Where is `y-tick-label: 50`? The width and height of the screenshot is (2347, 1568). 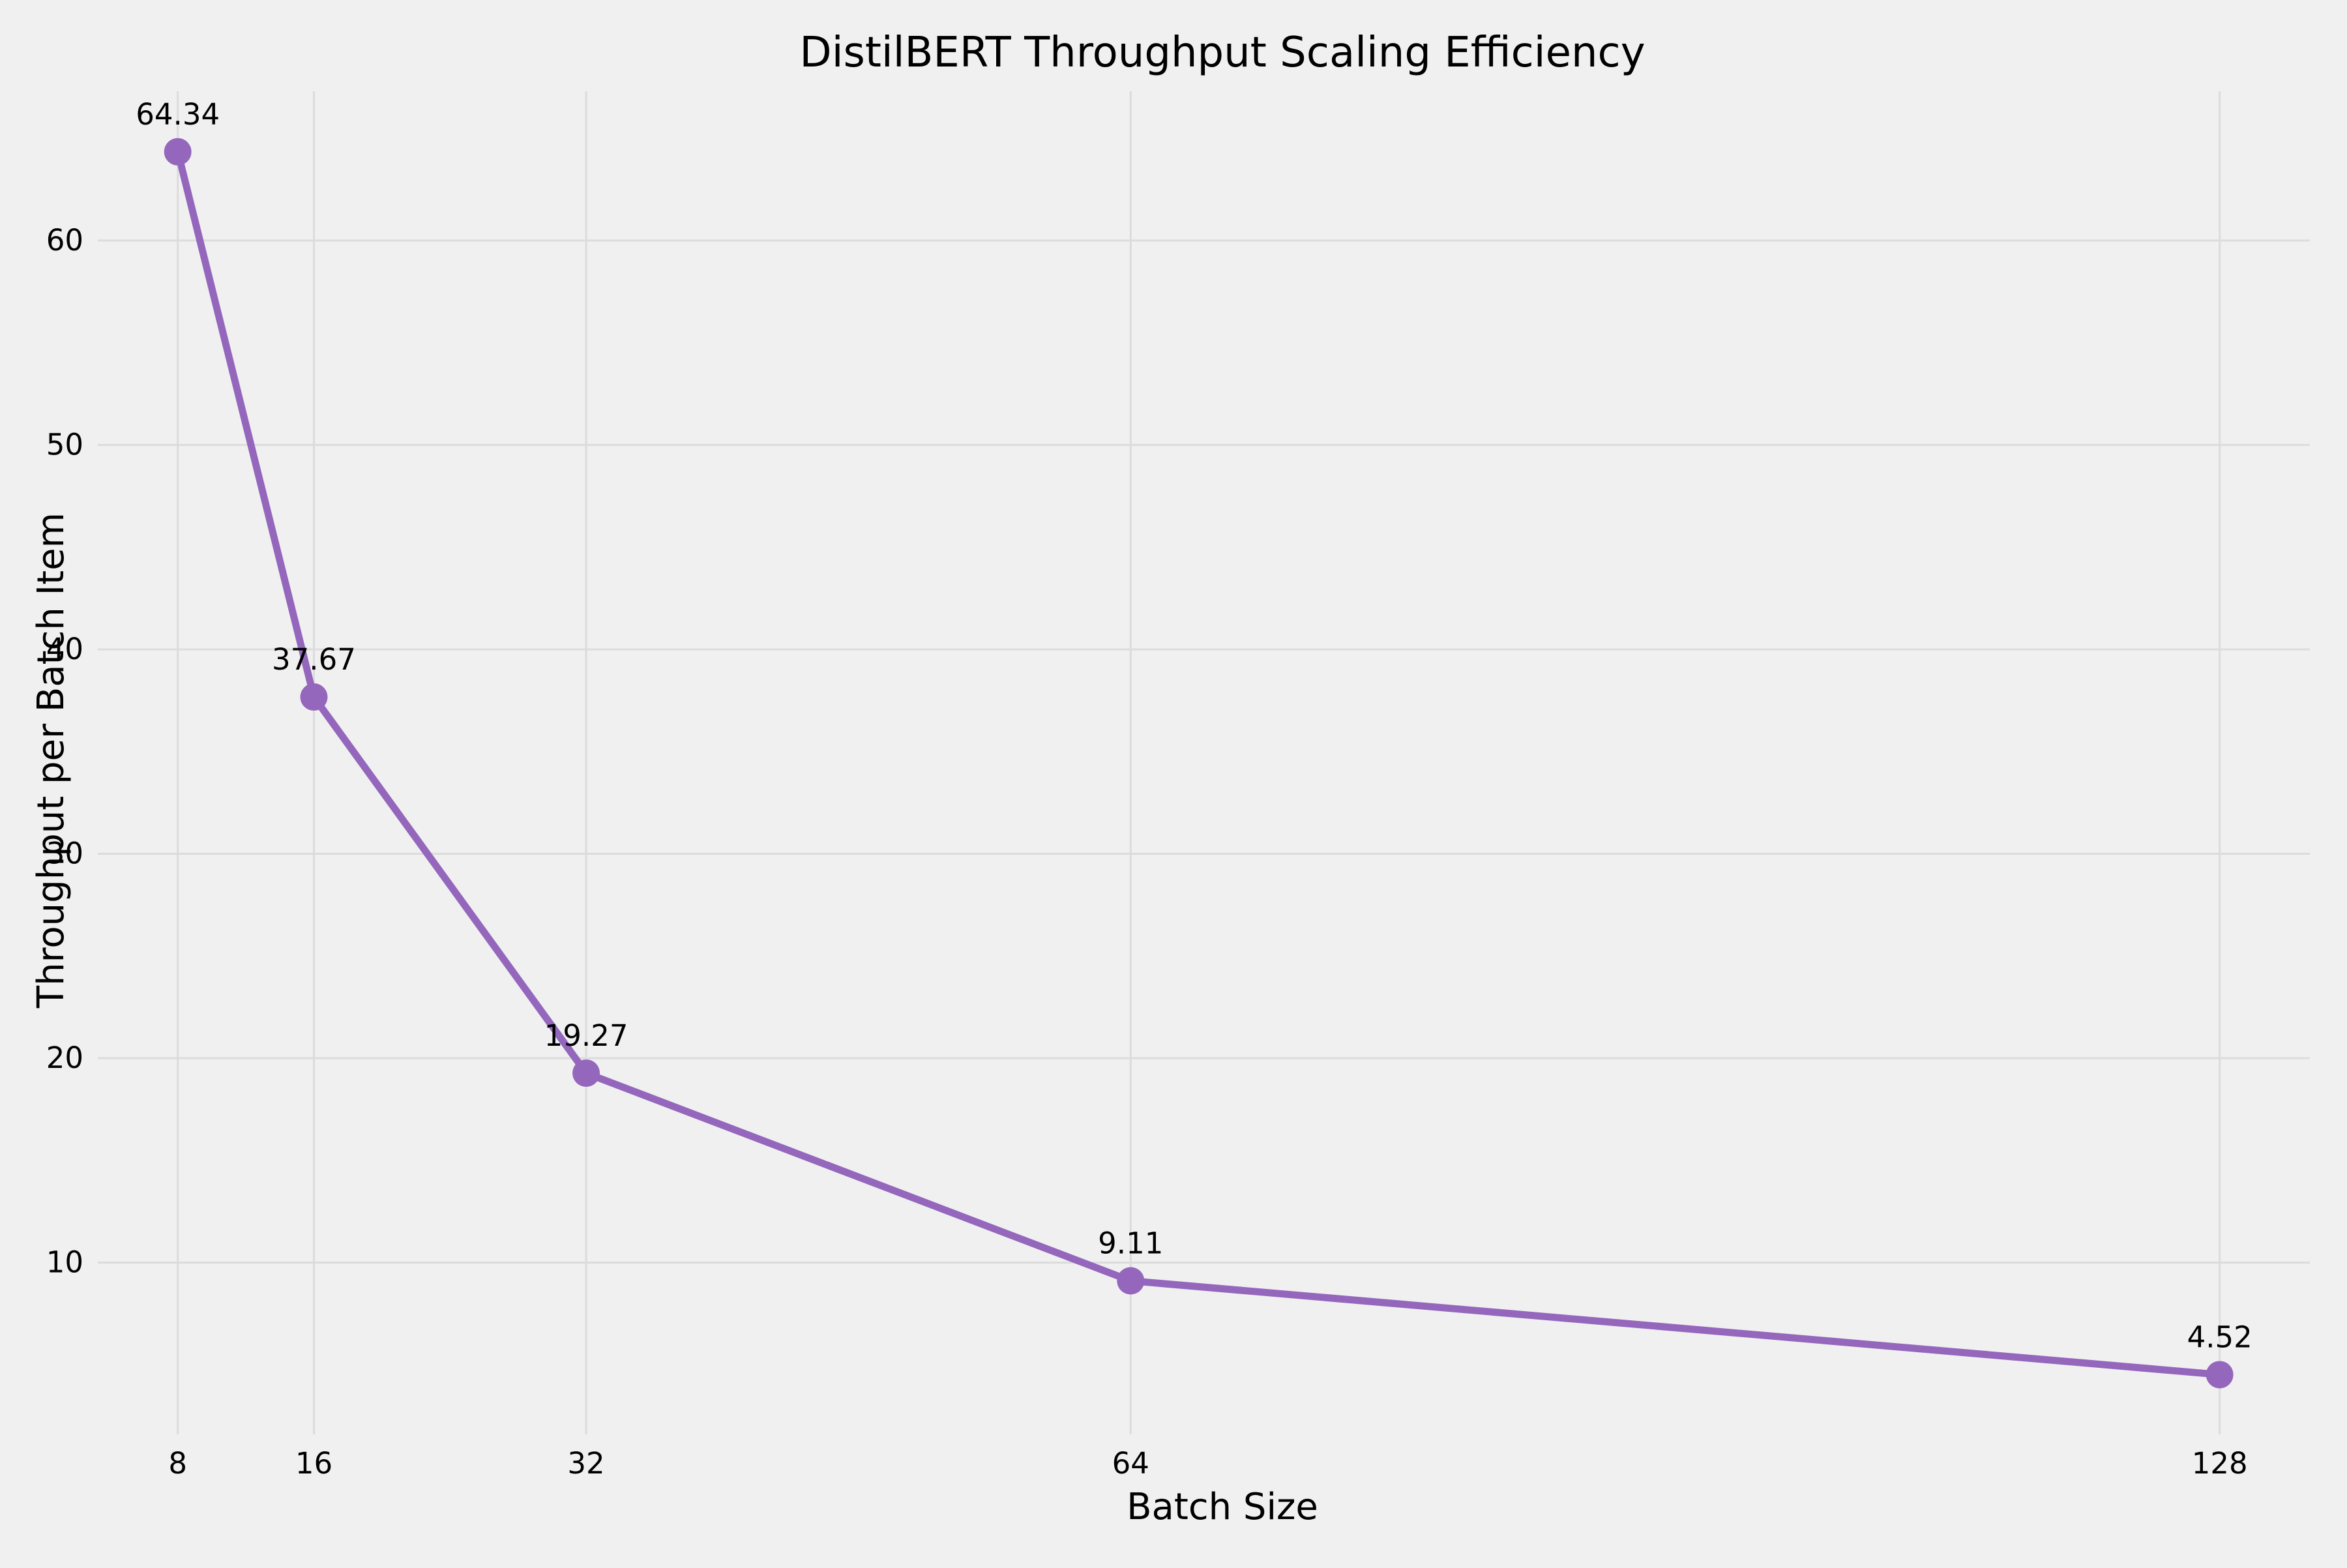 y-tick-label: 50 is located at coordinates (64, 444).